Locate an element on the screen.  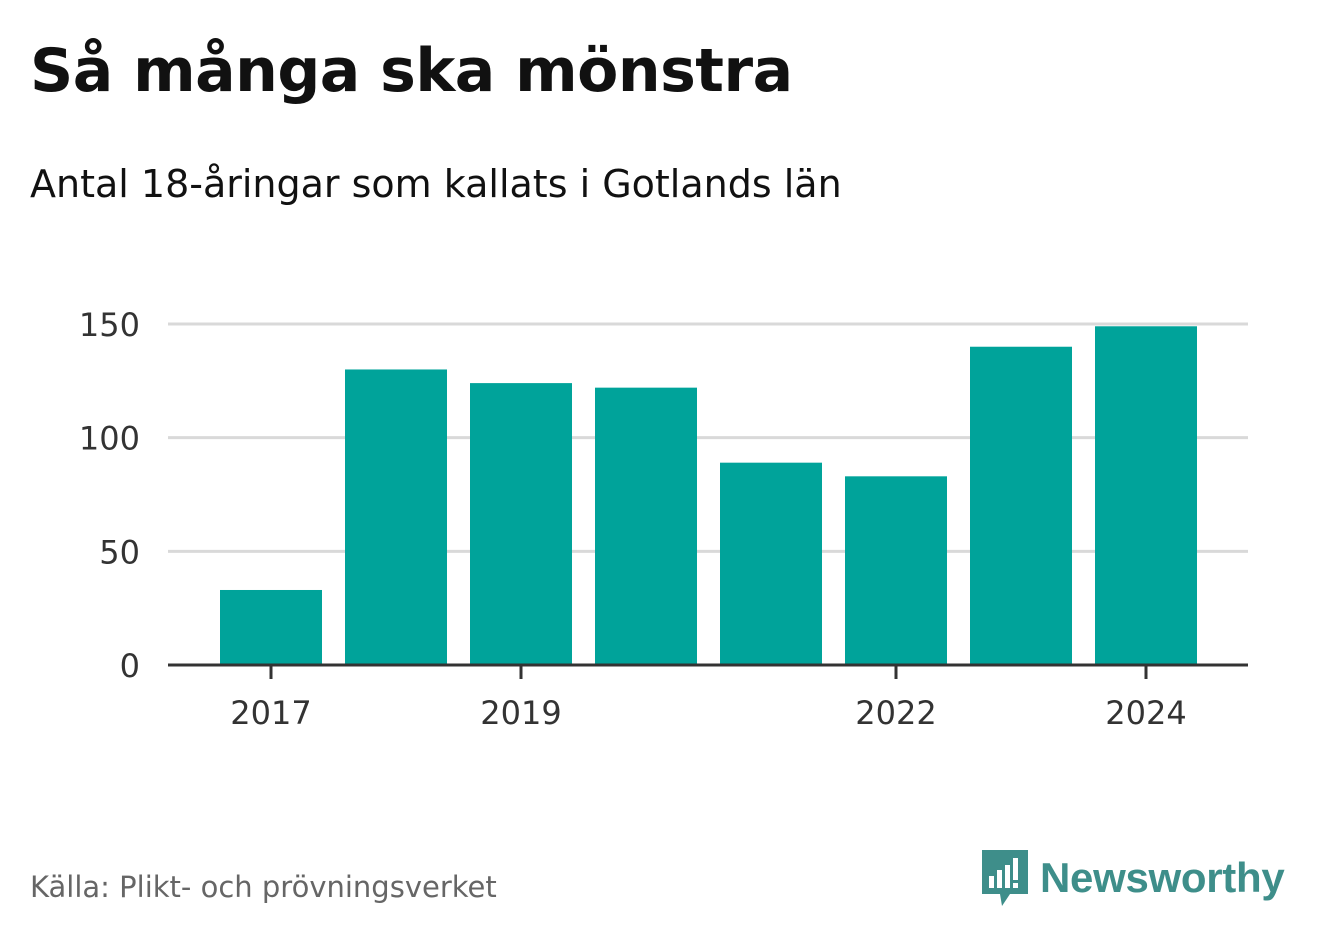
x-tick-label: 2022 is located at coordinates (895, 713).